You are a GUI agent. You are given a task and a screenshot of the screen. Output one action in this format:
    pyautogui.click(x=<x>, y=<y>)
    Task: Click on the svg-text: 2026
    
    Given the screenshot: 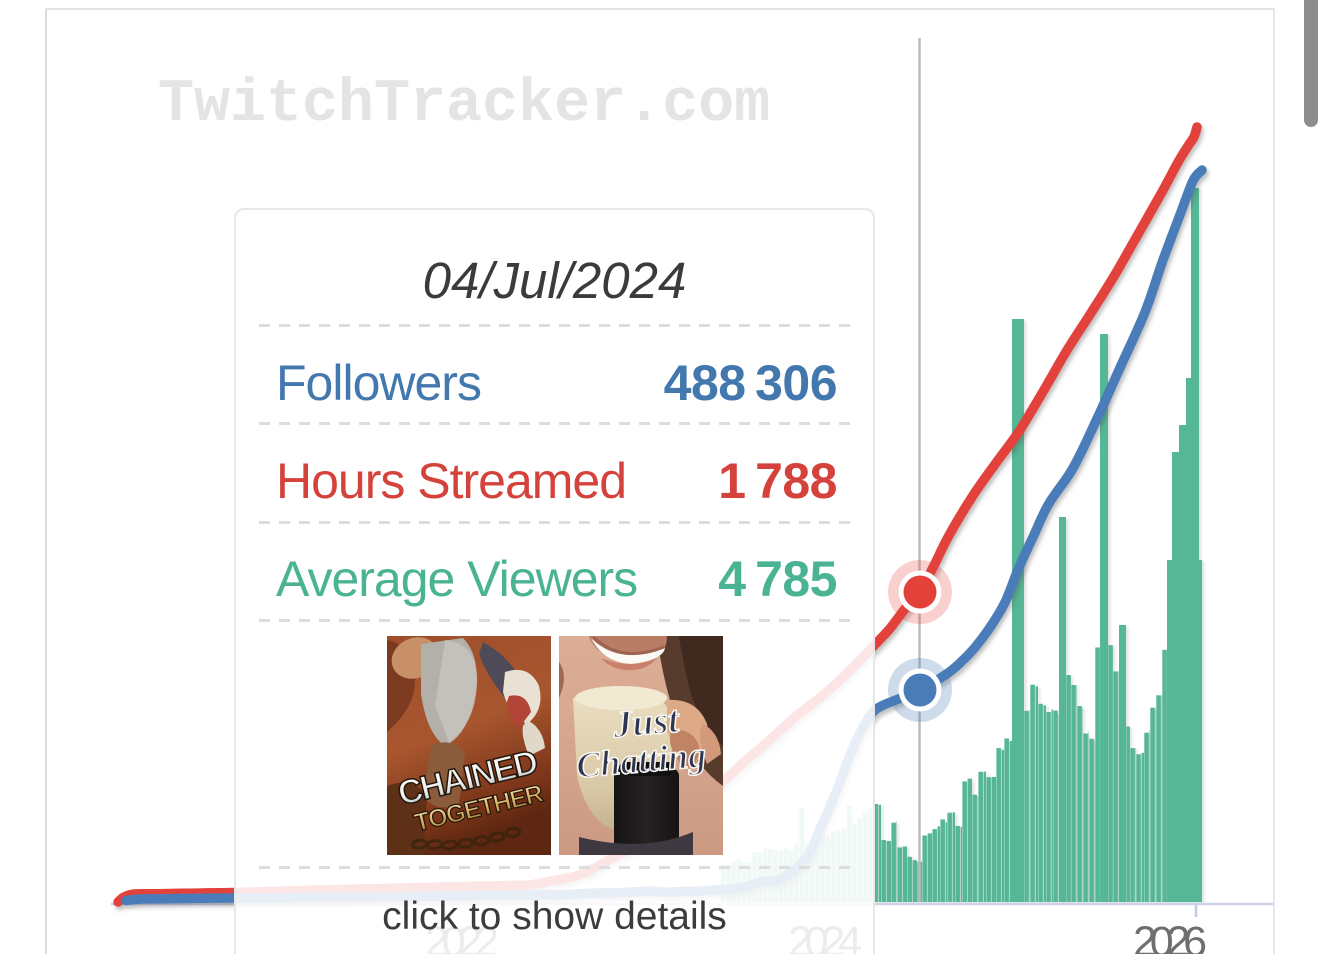 What is the action you would take?
    pyautogui.click(x=1170, y=936)
    